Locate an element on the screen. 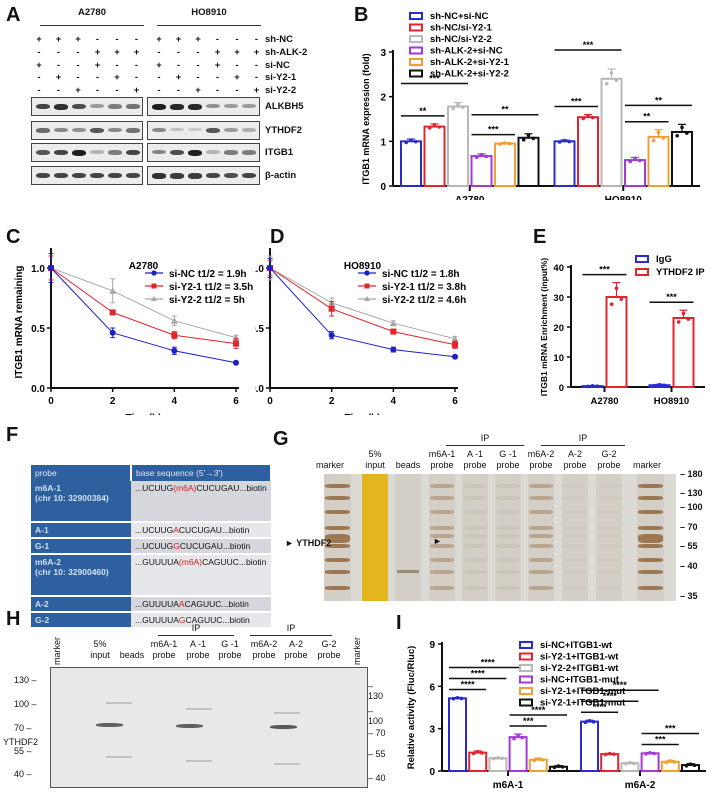 This screenshot has width=711, height=795. marker-size-label: – 70 is located at coordinates (689, 527).